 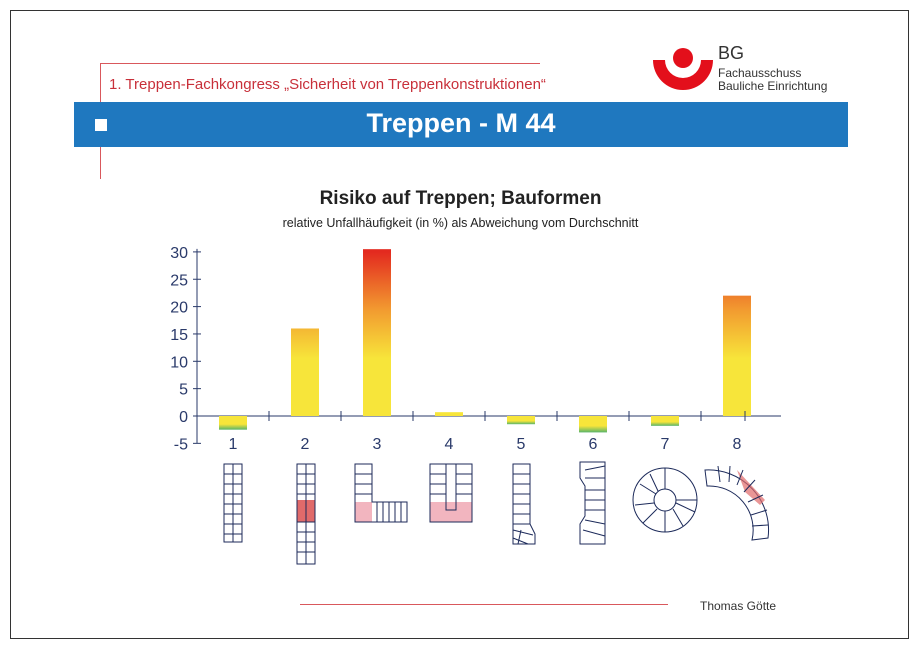 I want to click on x-tick-label: 3, so click(x=377, y=444).